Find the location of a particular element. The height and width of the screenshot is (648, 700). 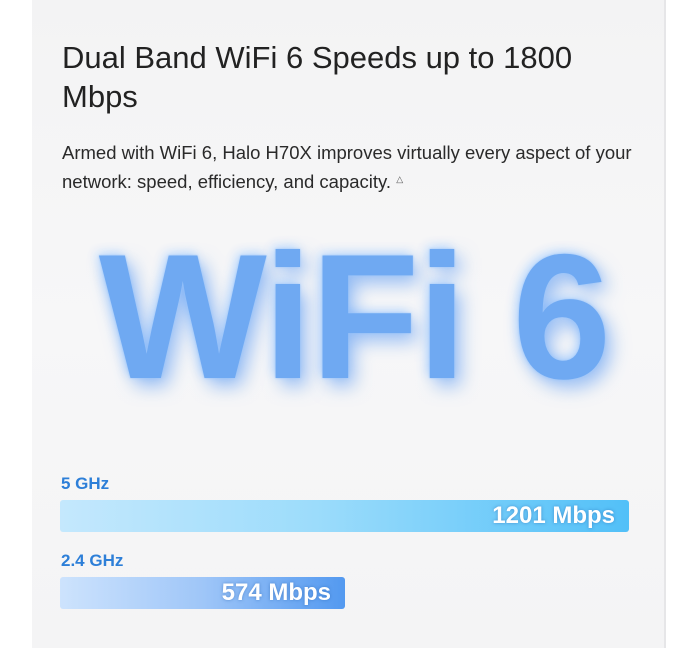

speed-bar-5ghz: 1201 Mbps is located at coordinates (344, 516).